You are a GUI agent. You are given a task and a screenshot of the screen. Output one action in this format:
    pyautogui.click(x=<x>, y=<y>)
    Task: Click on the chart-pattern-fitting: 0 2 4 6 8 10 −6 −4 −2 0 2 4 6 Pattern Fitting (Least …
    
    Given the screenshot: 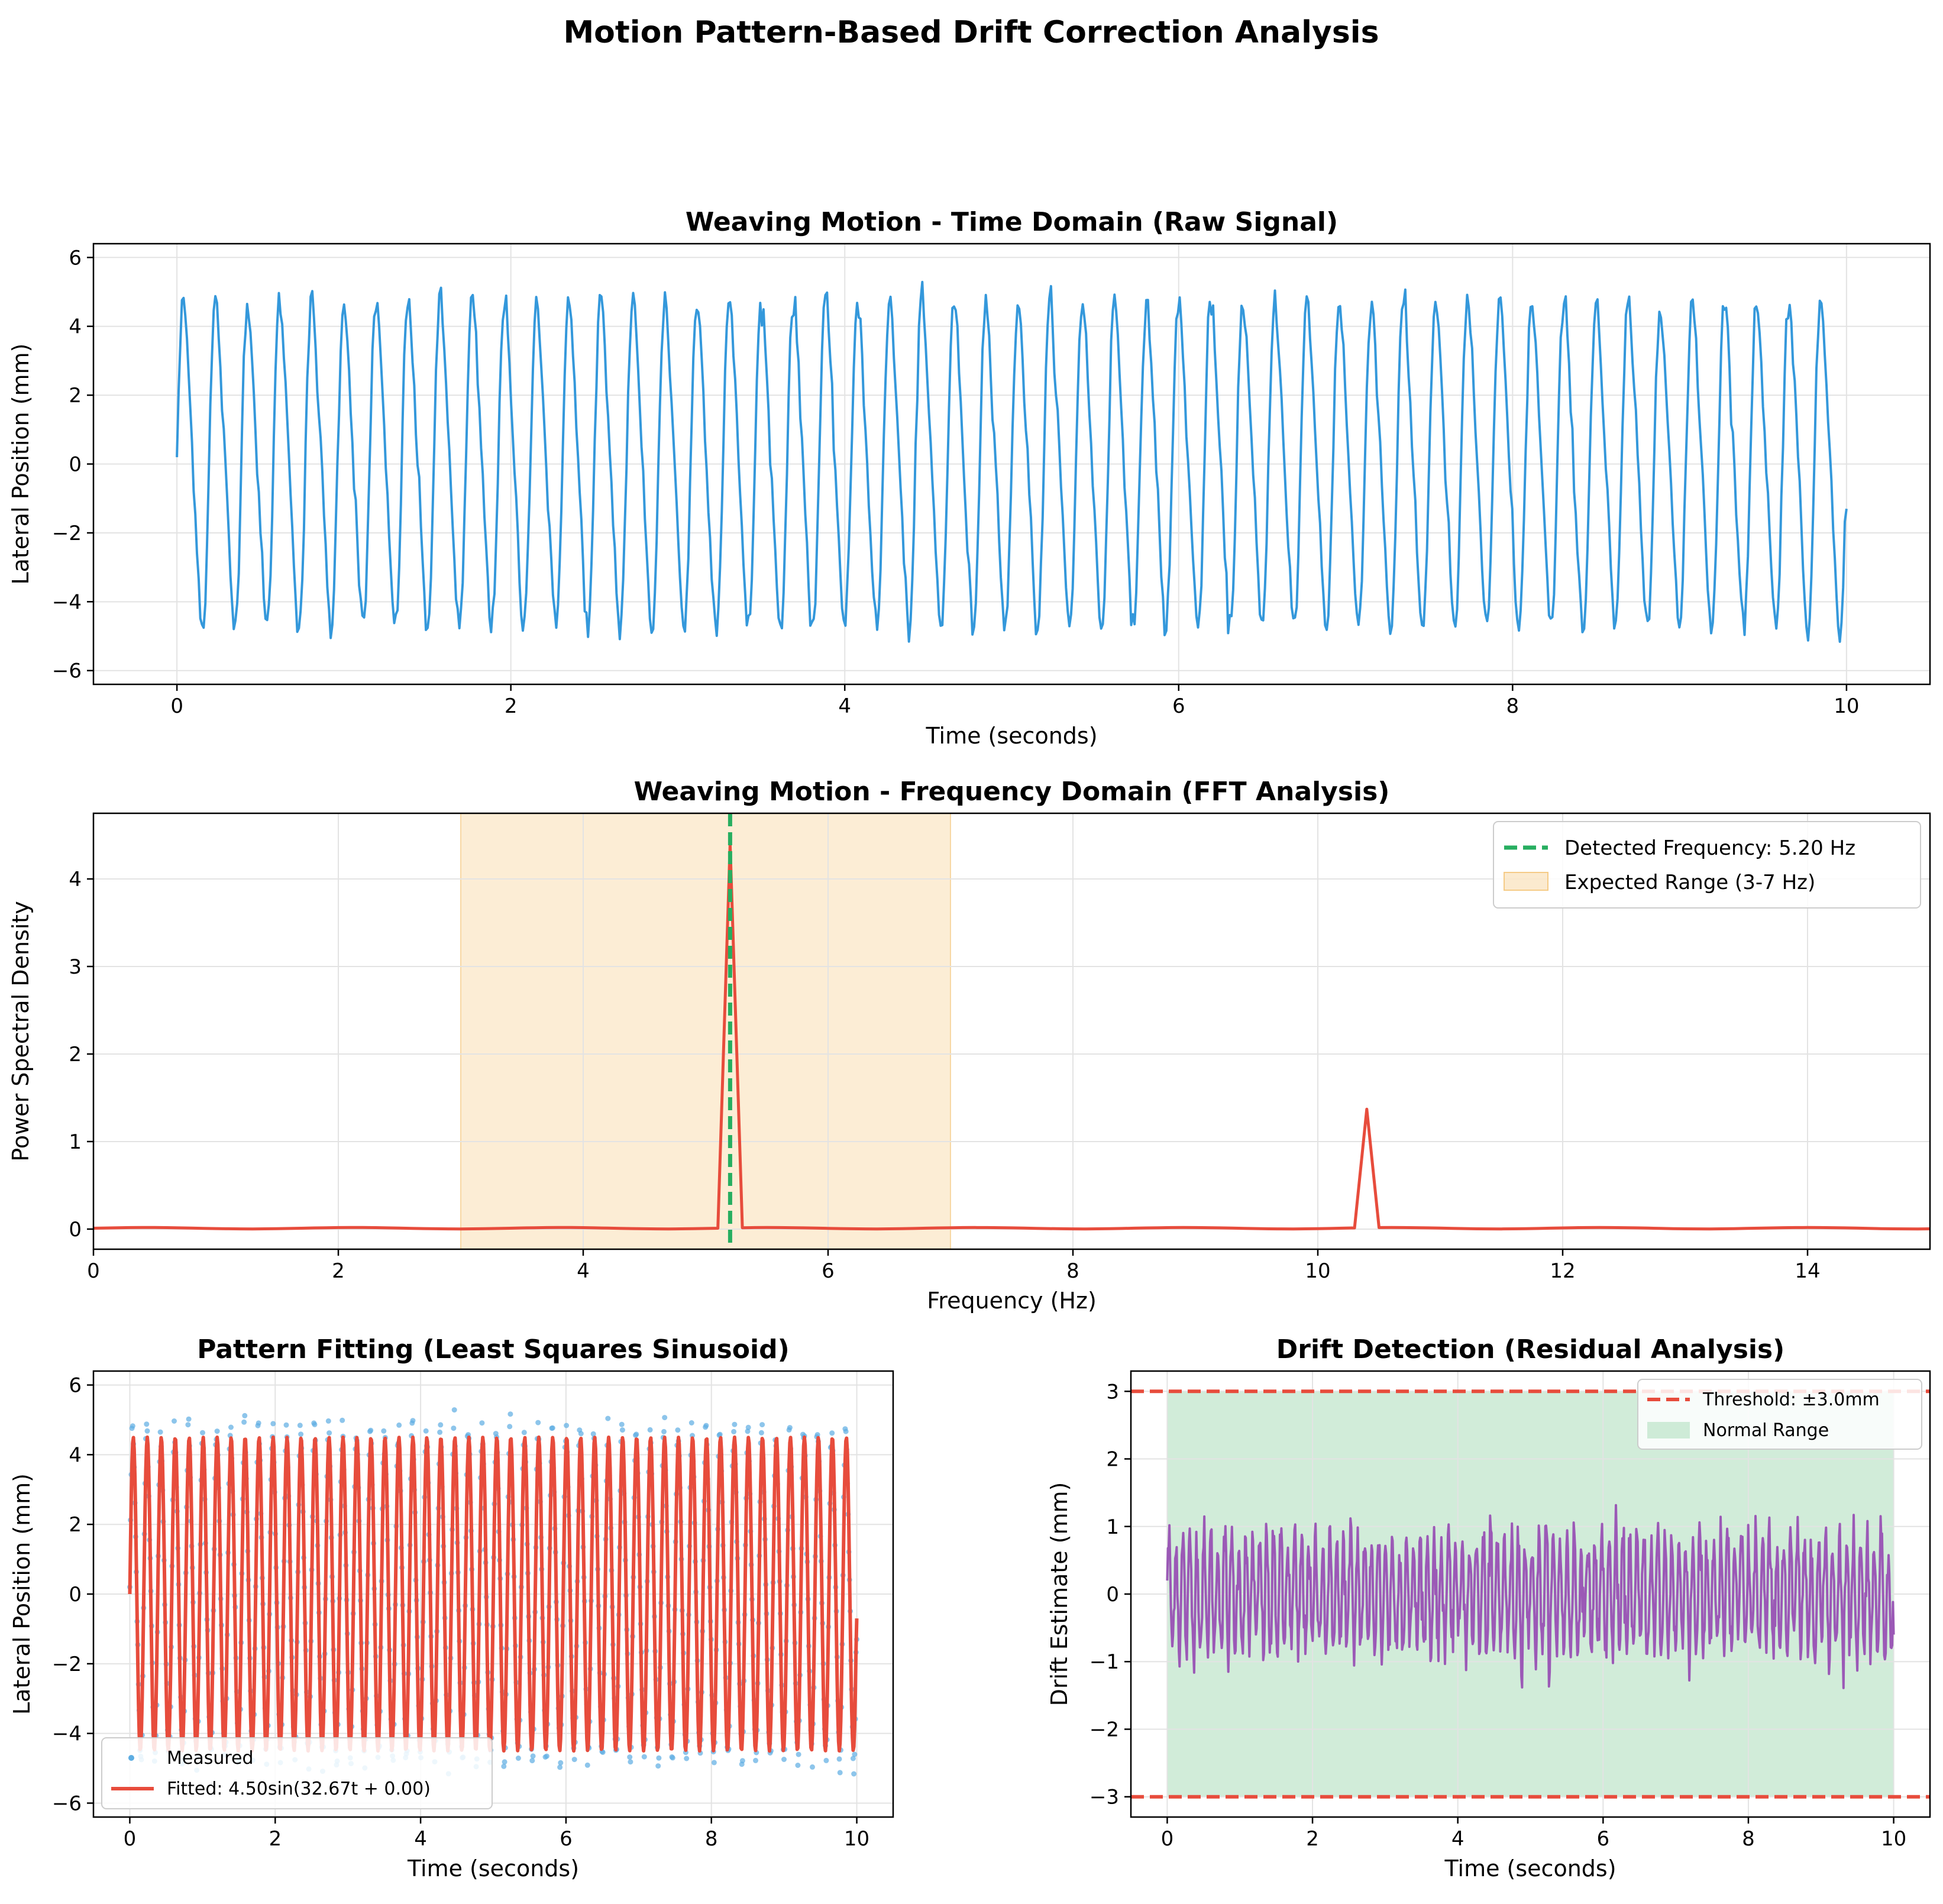 What is the action you would take?
    pyautogui.click(x=451, y=1608)
    